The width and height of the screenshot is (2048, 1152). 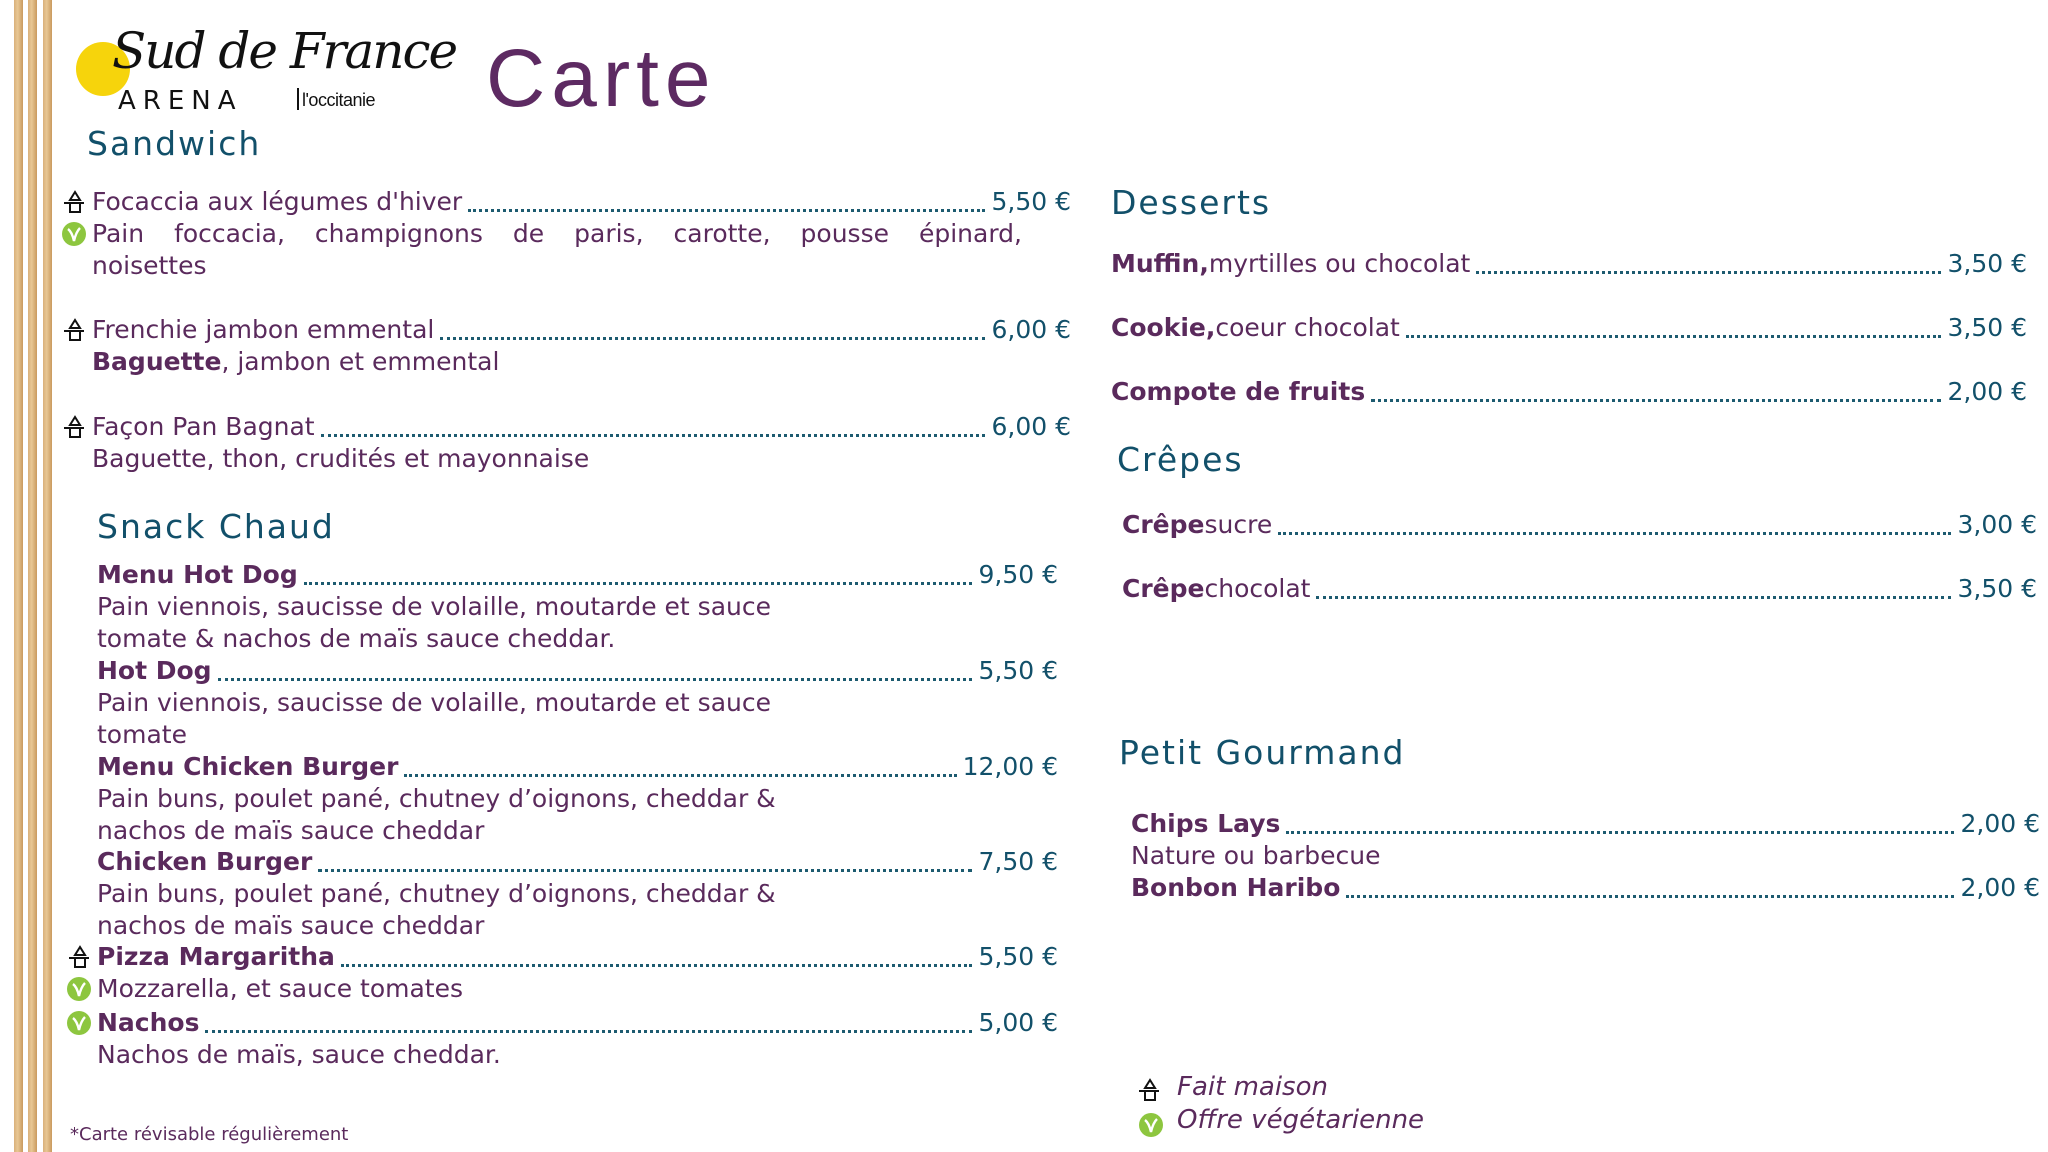 What do you see at coordinates (1579, 589) in the screenshot?
I see `menu-item-row: Crêpe chocolat 3,50 €` at bounding box center [1579, 589].